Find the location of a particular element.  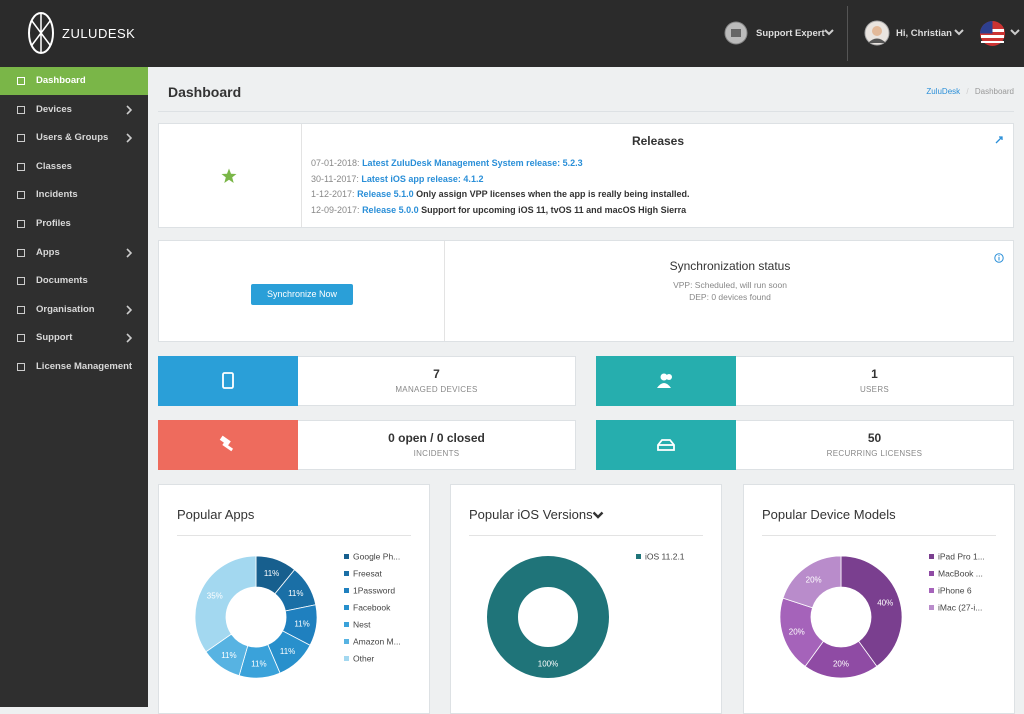

nav-item: License Management is located at coordinates (74, 367).